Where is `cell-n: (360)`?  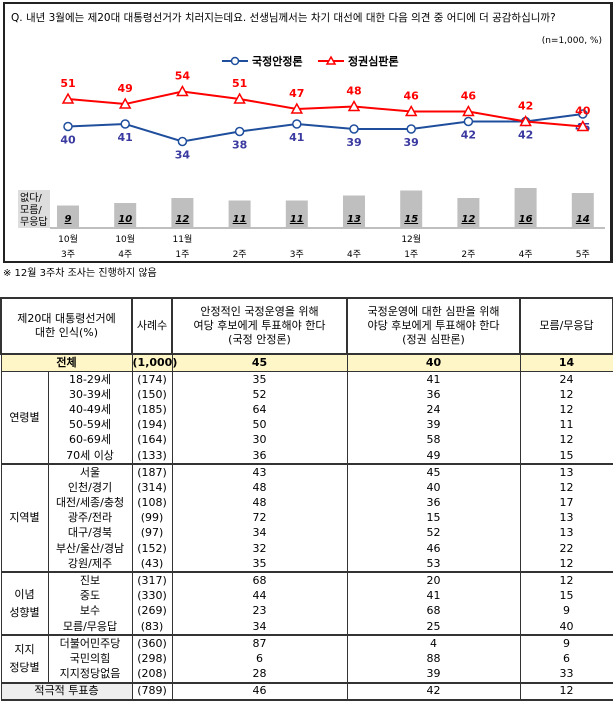
cell-n: (360) is located at coordinates (152, 643).